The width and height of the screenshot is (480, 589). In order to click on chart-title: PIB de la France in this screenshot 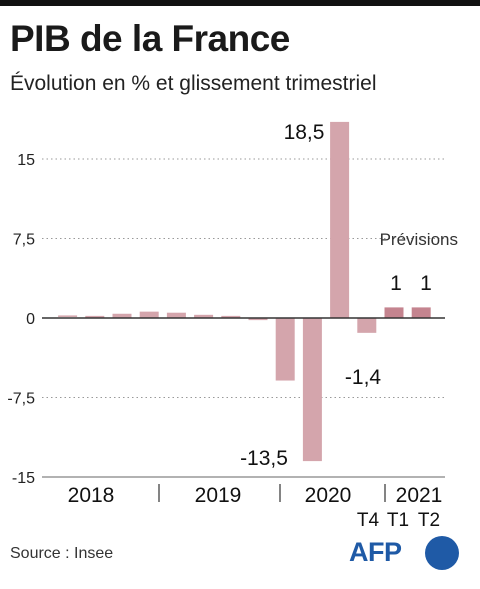, I will do `click(150, 38)`.